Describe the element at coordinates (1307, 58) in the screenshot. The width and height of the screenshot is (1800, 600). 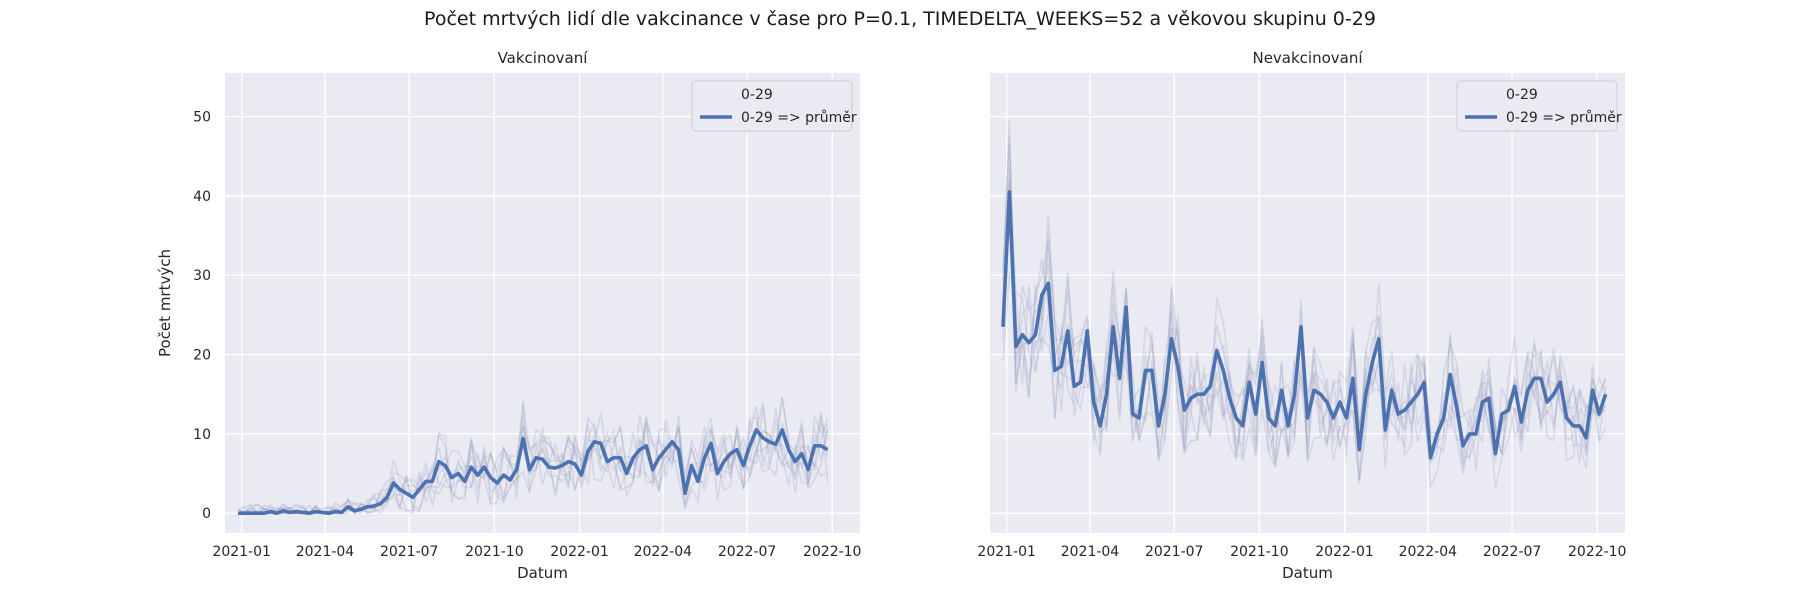
I see `panel-title: Nevakcinovaní` at that location.